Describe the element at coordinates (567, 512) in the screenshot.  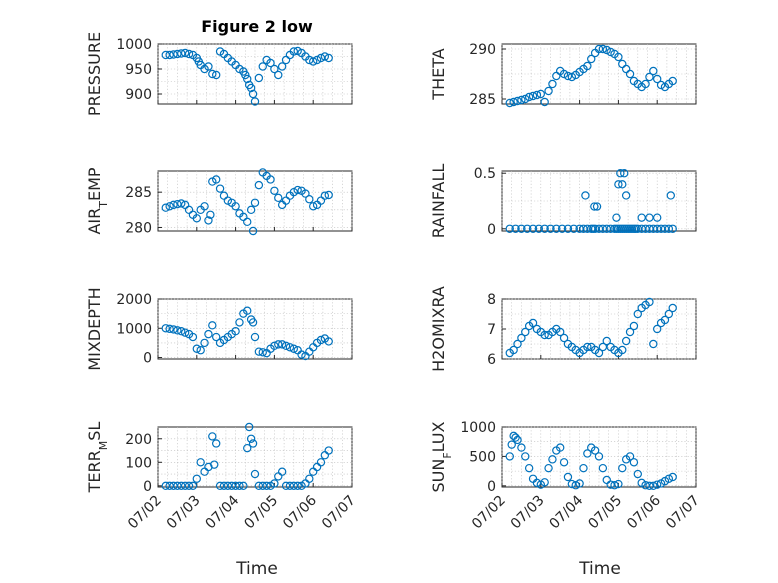
I see `x-tick-label: 07/04` at that location.